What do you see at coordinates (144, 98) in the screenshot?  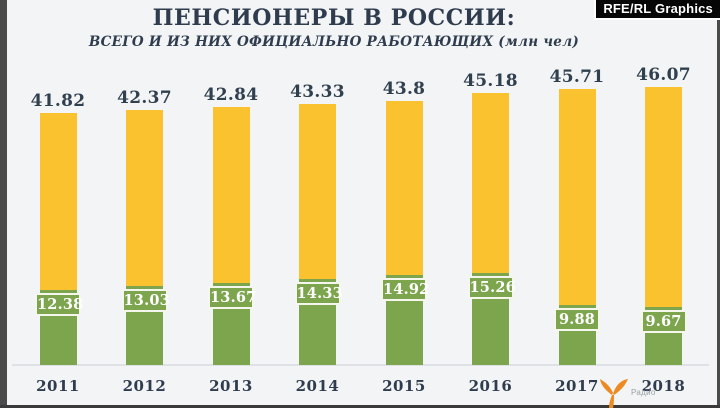 I see `total-value-label: 42.37` at bounding box center [144, 98].